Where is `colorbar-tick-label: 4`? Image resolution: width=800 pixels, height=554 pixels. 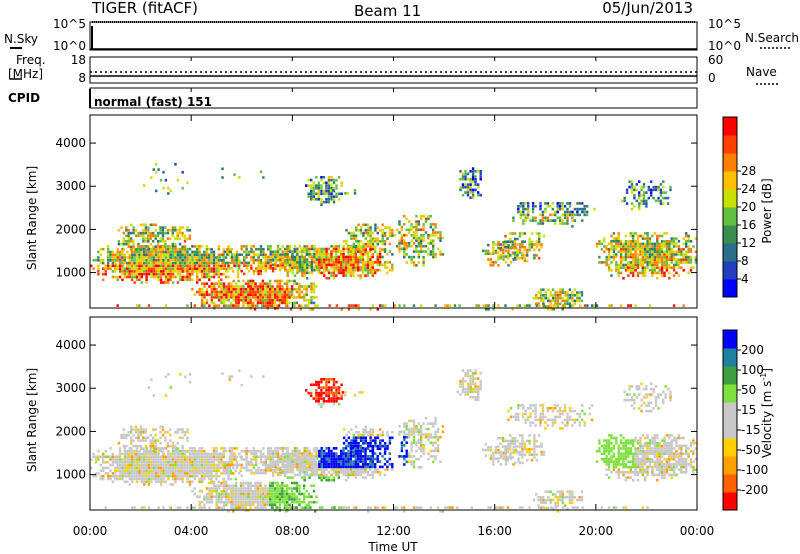 colorbar-tick-label: 4 is located at coordinates (745, 279).